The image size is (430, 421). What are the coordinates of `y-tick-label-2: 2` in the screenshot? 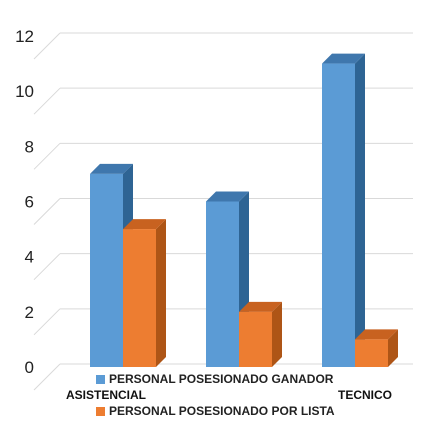 It's located at (29, 312).